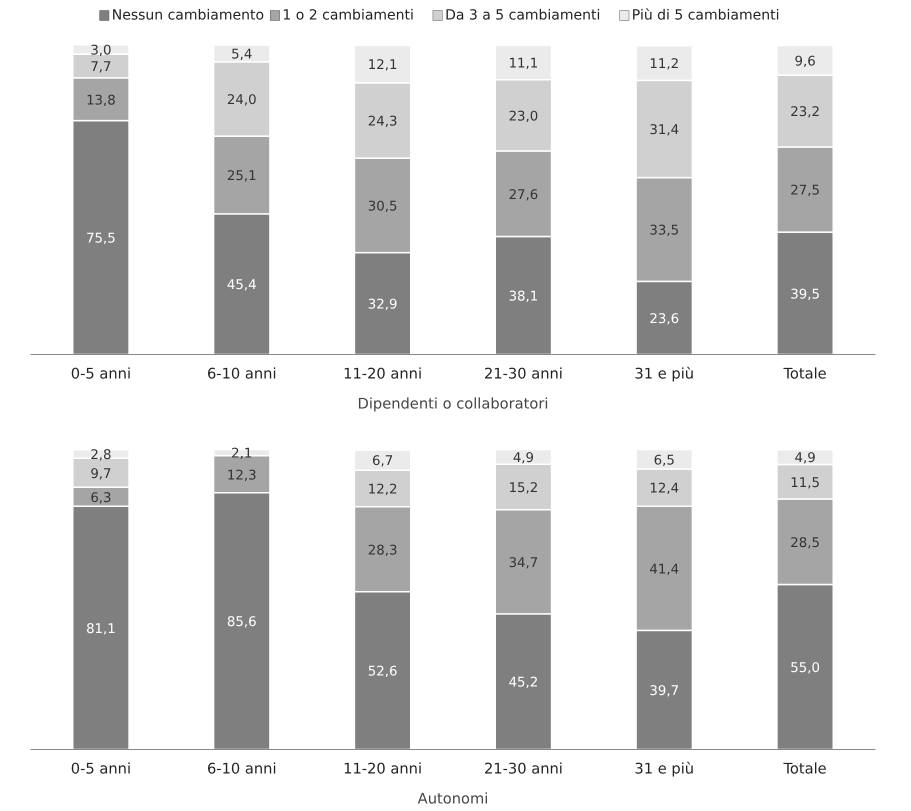 The height and width of the screenshot is (811, 911). What do you see at coordinates (241, 286) in the screenshot?
I see `data-label: 45,4` at bounding box center [241, 286].